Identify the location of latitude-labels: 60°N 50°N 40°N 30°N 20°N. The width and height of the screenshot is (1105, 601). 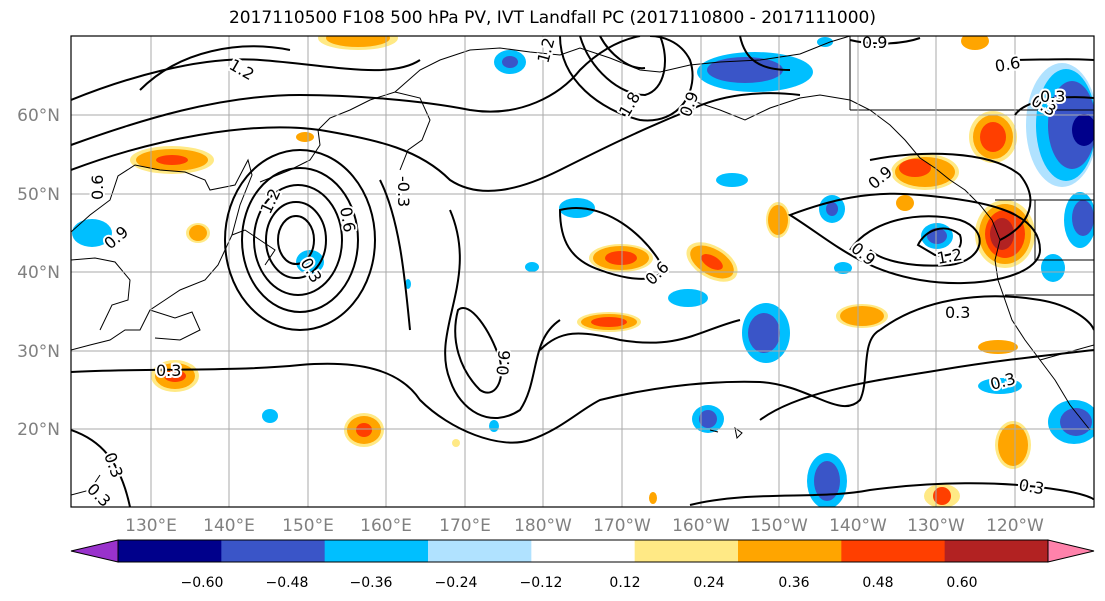
(38, 273).